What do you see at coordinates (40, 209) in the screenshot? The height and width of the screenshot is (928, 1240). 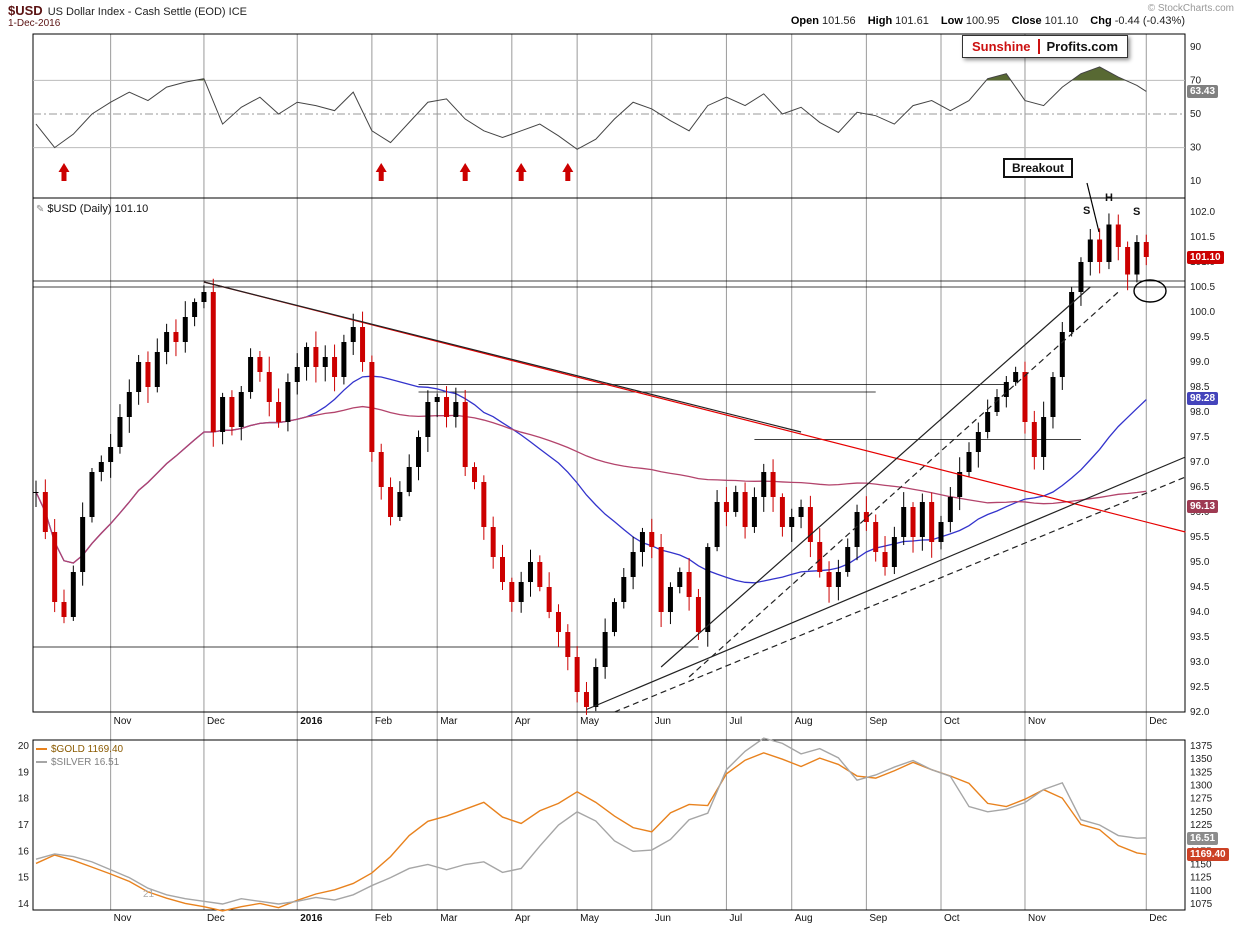 I see `annotation-icon: ✎` at bounding box center [40, 209].